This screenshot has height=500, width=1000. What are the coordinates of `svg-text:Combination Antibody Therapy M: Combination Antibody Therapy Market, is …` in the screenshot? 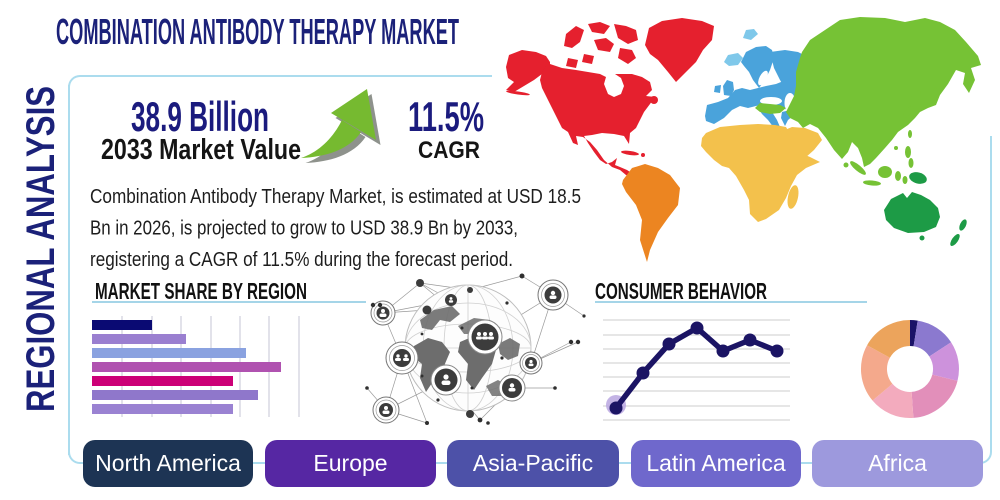 It's located at (335, 197).